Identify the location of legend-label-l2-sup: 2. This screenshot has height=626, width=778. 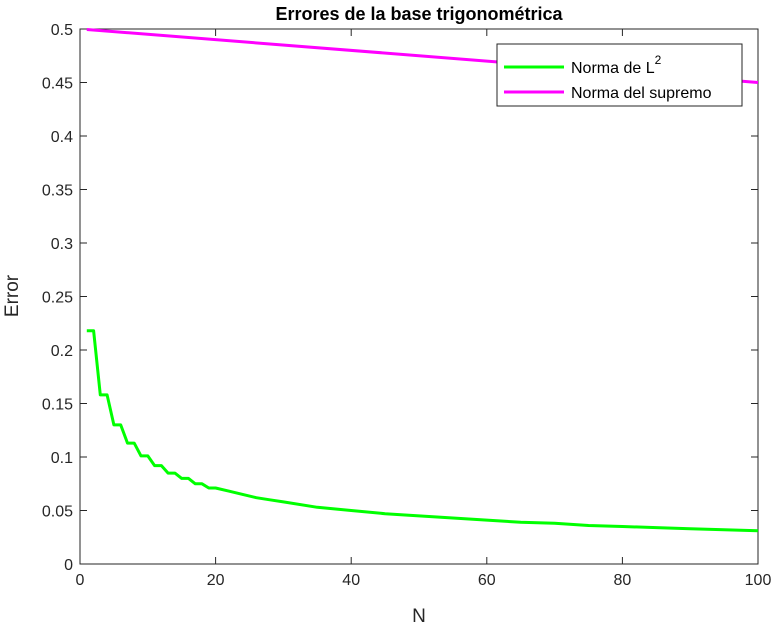
(658, 60).